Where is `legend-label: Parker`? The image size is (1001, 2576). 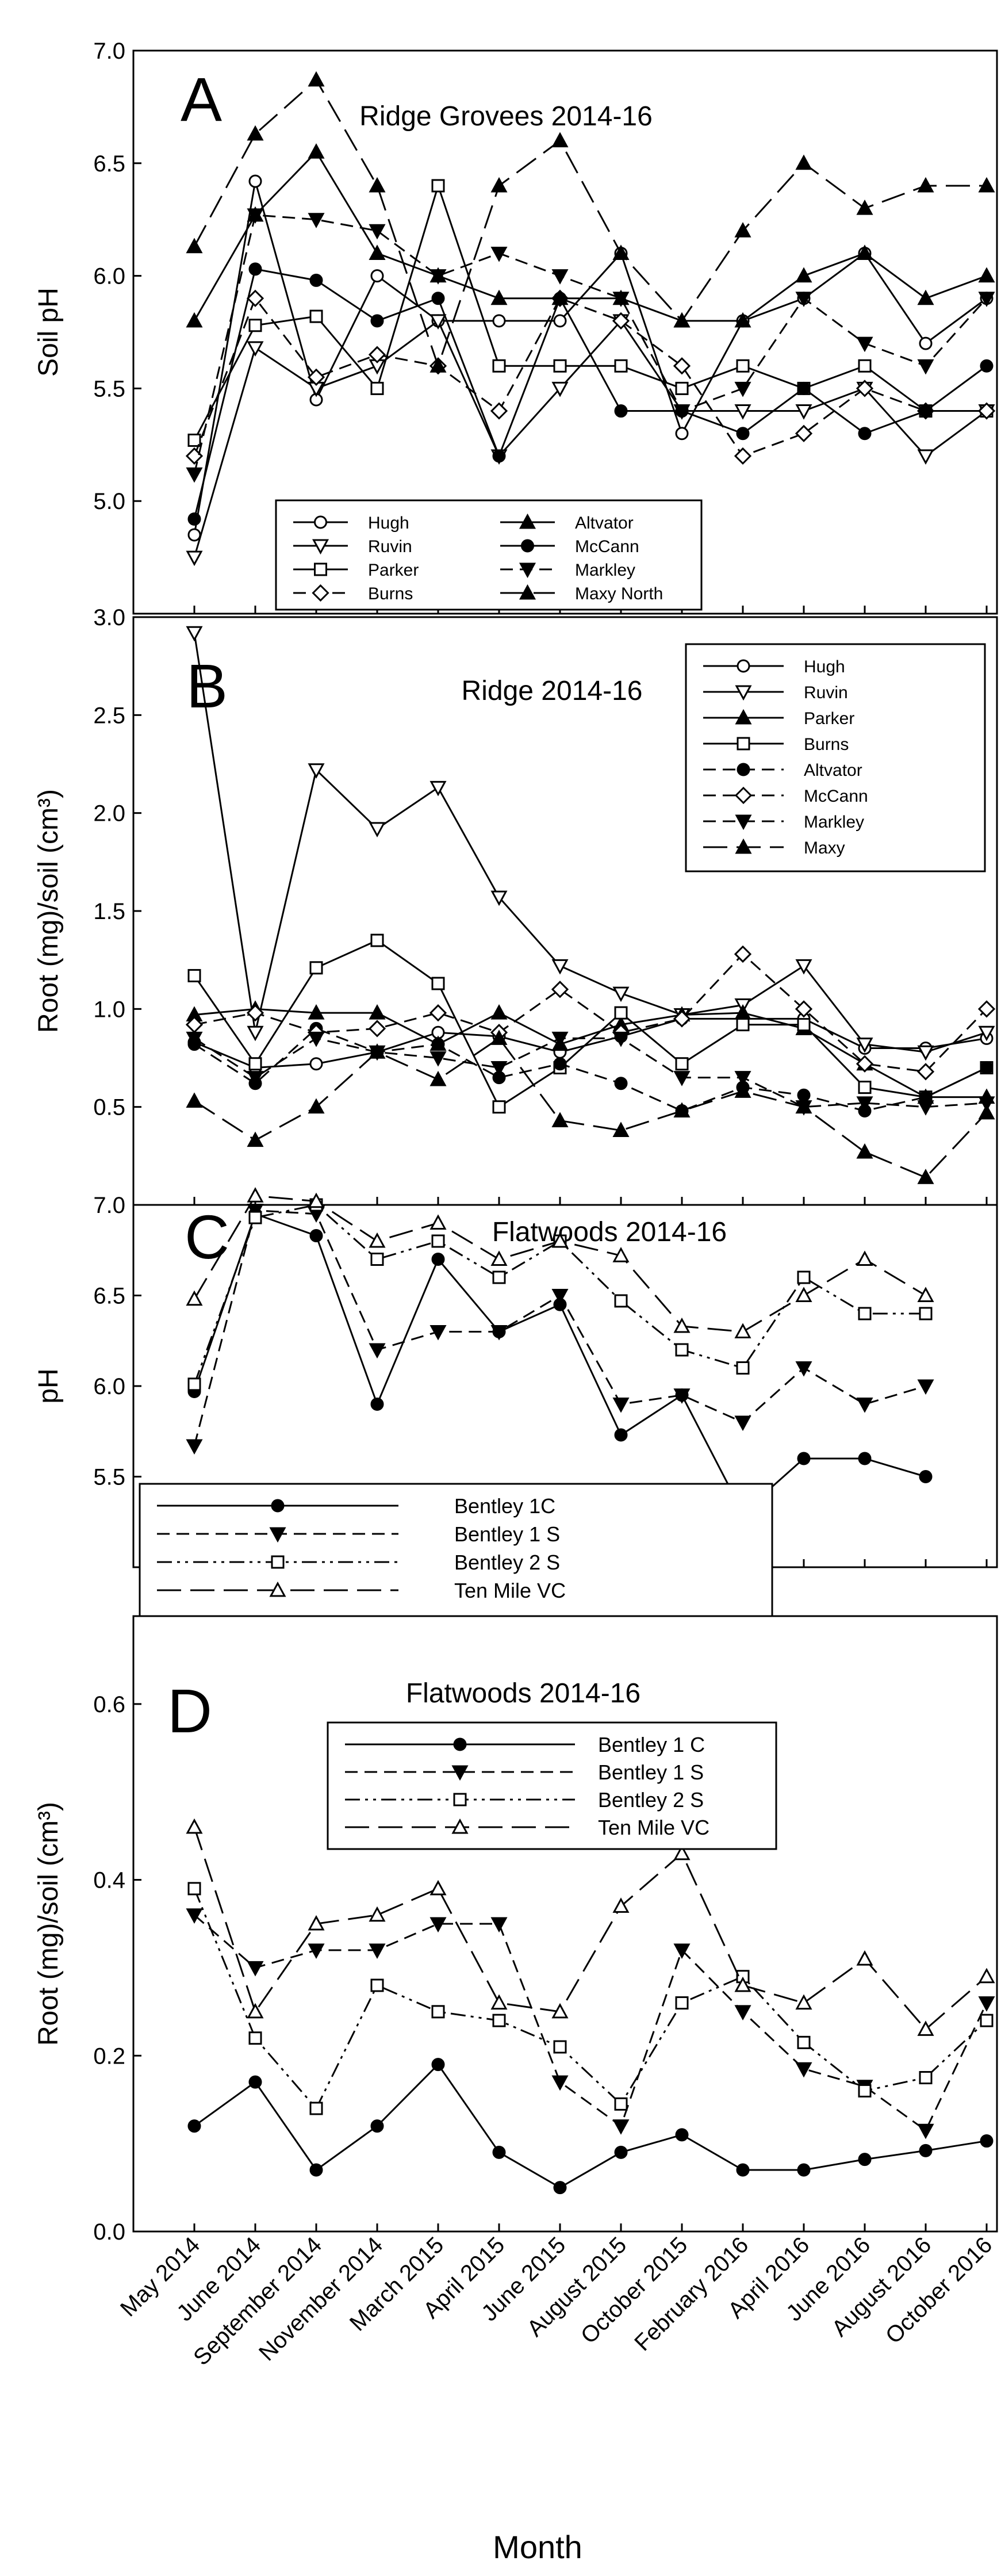
legend-label: Parker is located at coordinates (394, 570).